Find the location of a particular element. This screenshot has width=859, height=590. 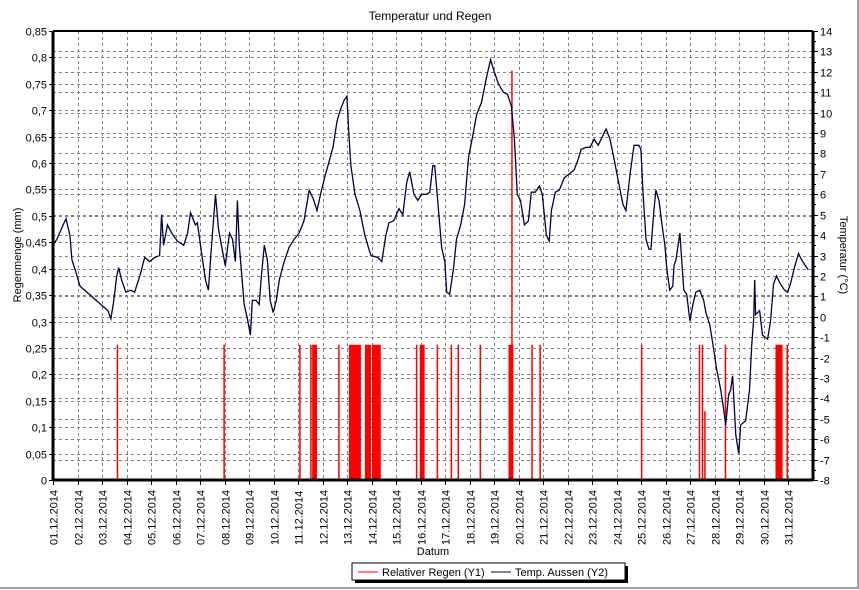

x-tick-label: 02.12.2014 is located at coordinates (80, 517).